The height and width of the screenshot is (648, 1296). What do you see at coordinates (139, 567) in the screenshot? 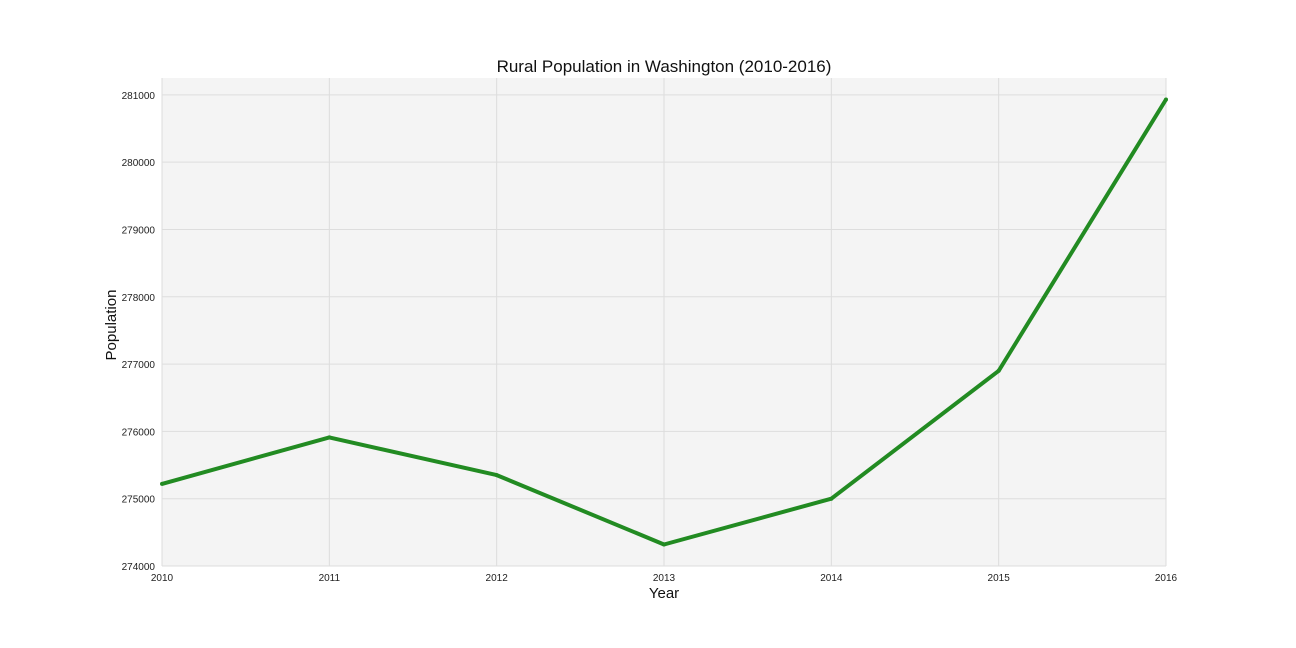
I see `y-tick-label: 274000` at bounding box center [139, 567].